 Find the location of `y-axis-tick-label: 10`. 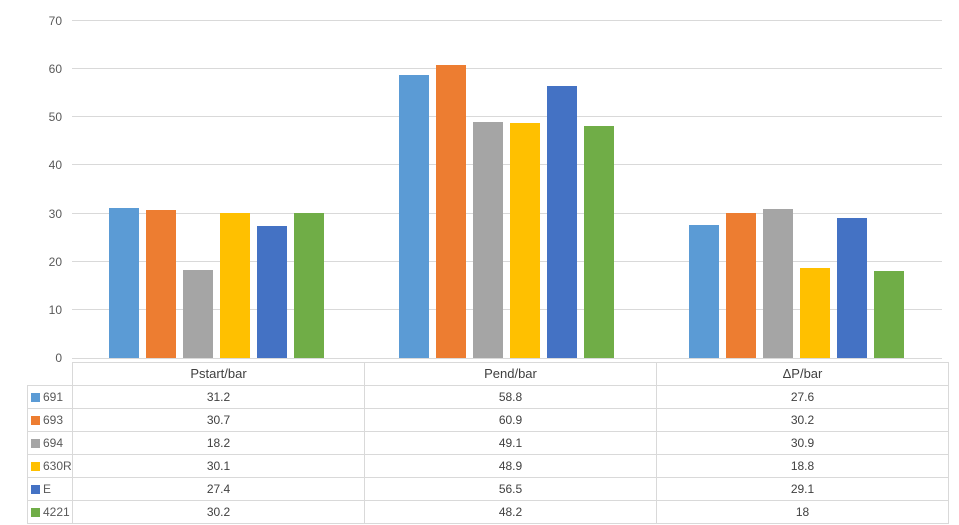

y-axis-tick-label: 10 is located at coordinates (55, 309).